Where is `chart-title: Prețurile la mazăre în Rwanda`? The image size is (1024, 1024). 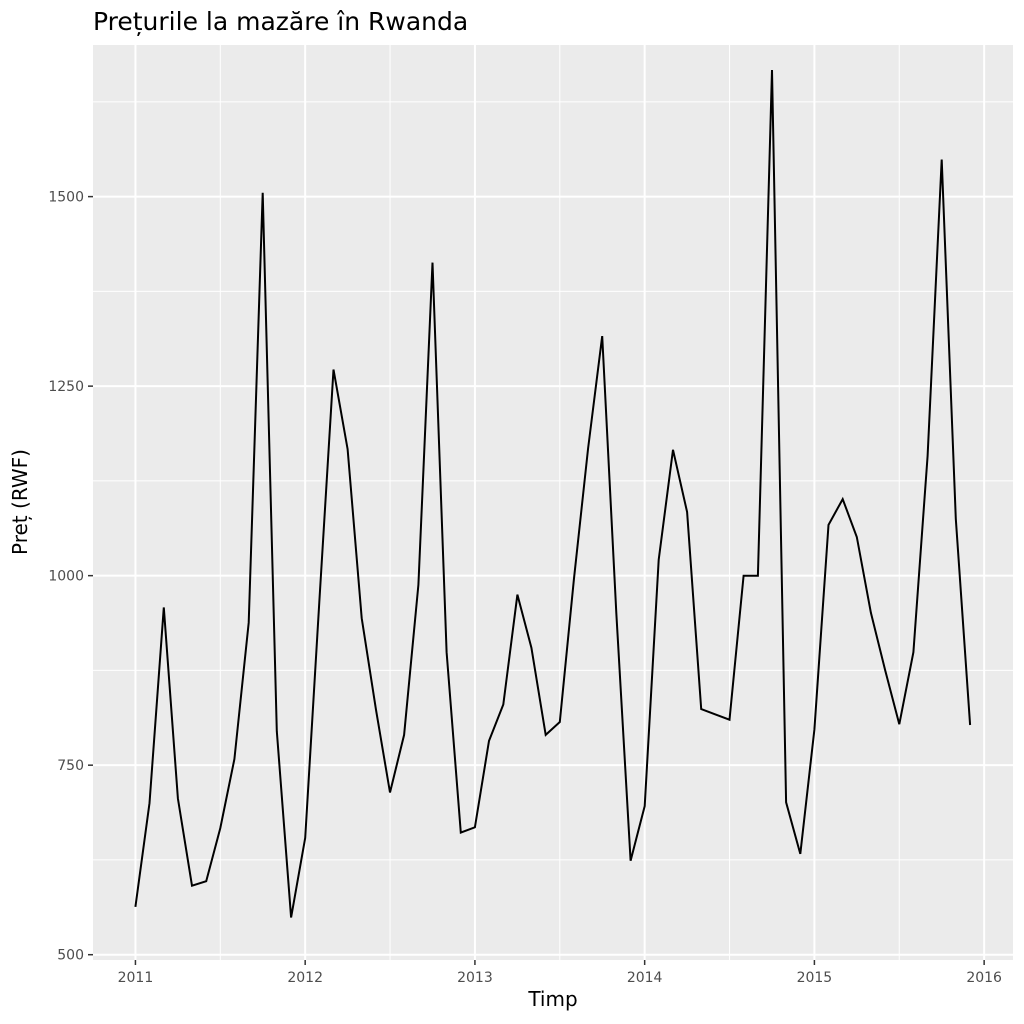
chart-title: Prețurile la mazăre în Rwanda is located at coordinates (280, 21).